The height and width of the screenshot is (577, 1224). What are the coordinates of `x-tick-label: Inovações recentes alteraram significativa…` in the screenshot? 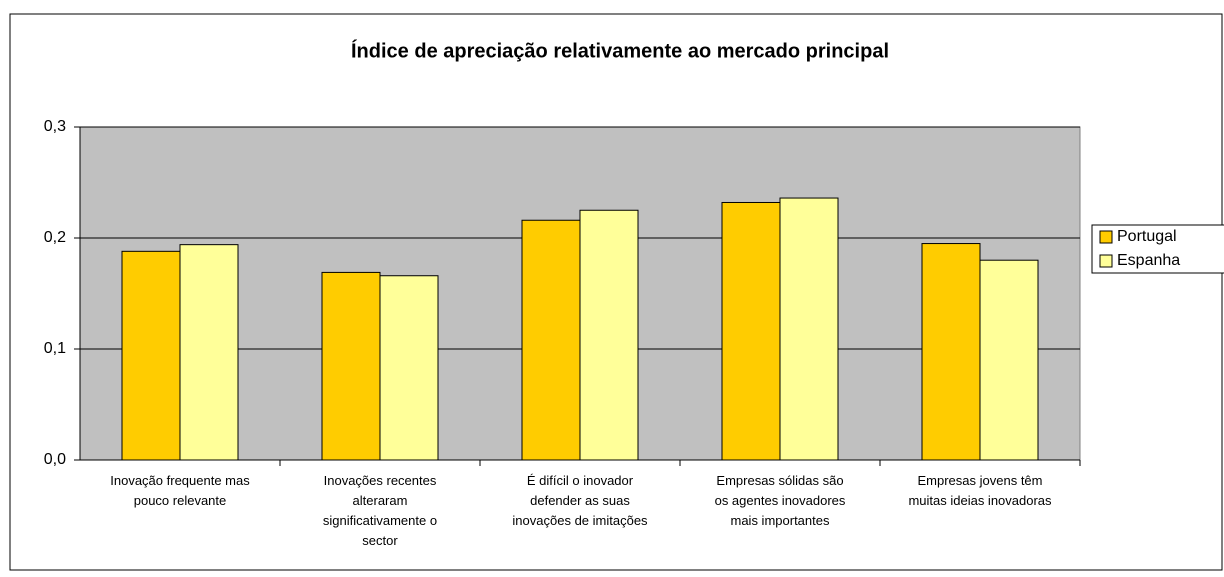 It's located at (380, 510).